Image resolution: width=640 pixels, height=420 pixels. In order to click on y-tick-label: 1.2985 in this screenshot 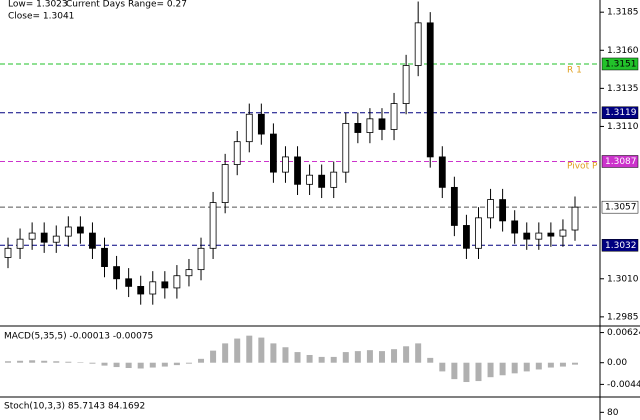, I will do `click(623, 317)`.